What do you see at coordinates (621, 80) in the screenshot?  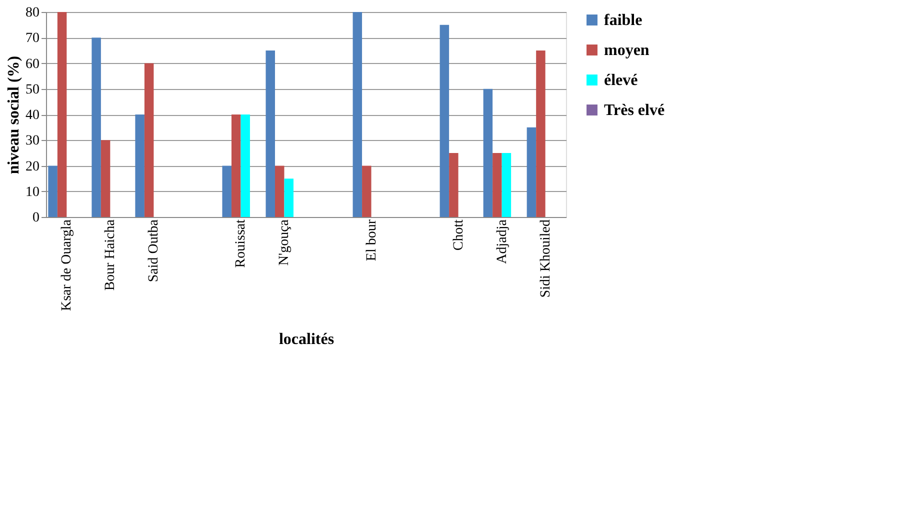 I see `legend-label: élevé` at bounding box center [621, 80].